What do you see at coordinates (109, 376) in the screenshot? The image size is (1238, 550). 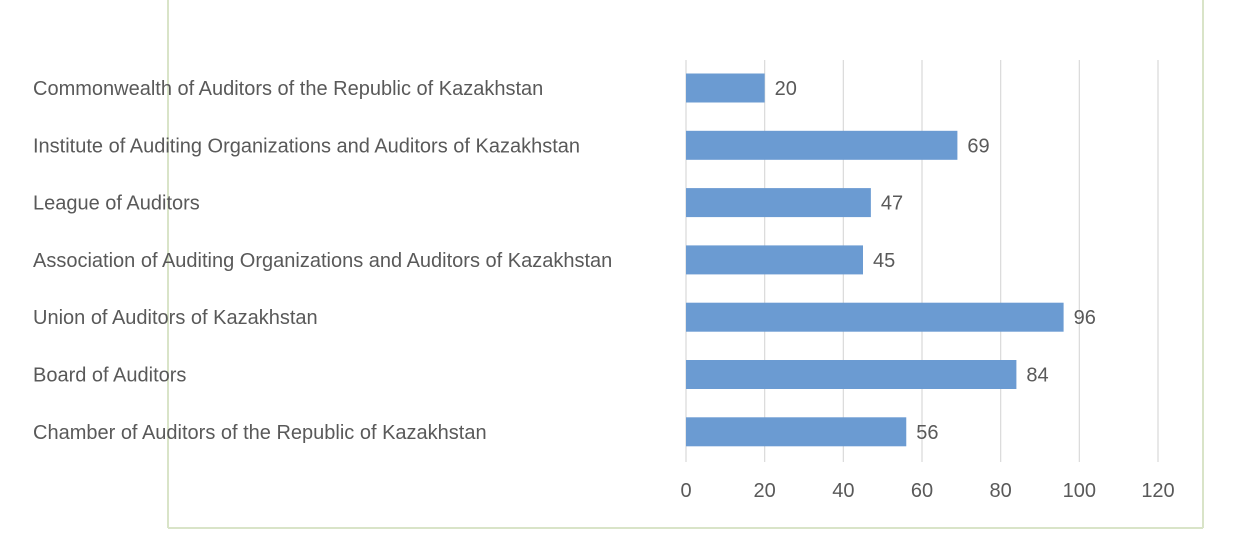 I see `category-label: Board of Auditors` at bounding box center [109, 376].